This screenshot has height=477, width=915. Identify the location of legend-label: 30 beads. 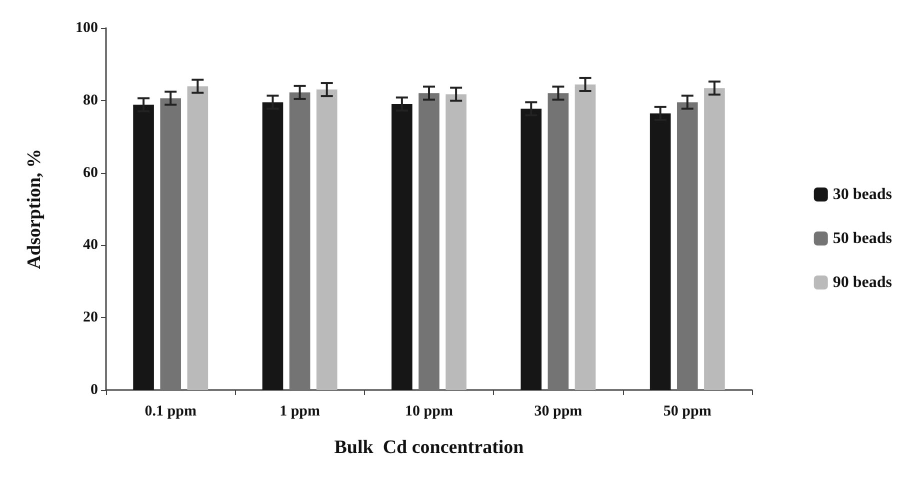
(862, 194).